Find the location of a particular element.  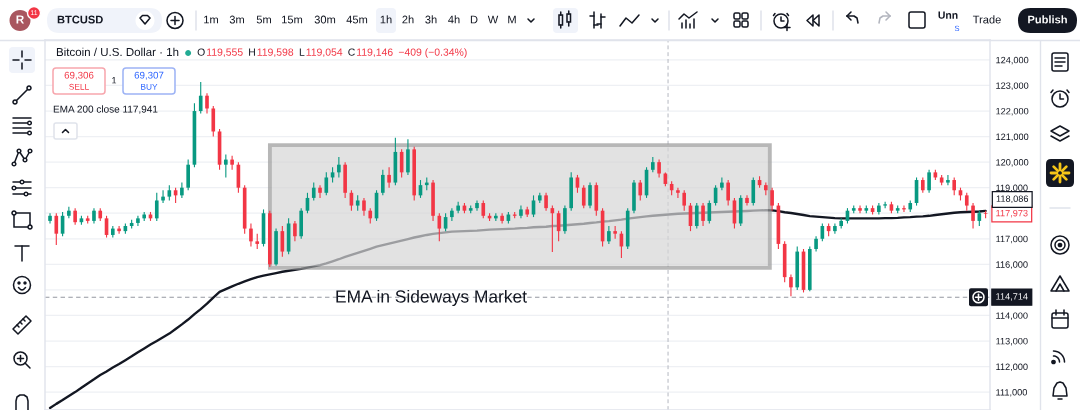

annotation: 119,146 is located at coordinates (375, 53).